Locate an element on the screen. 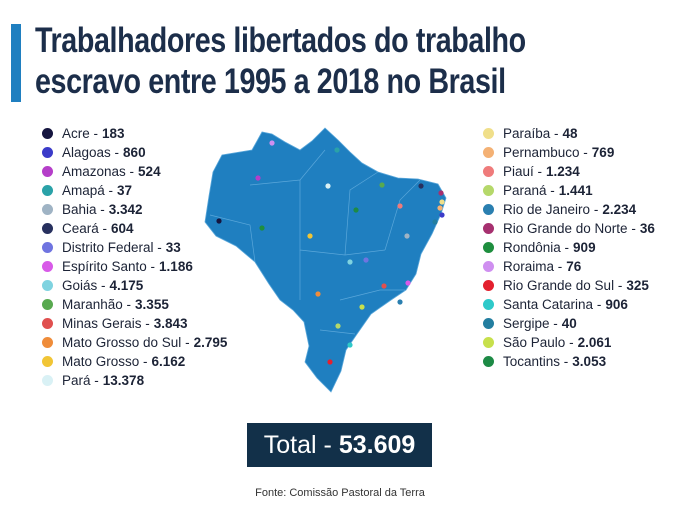 This screenshot has height=516, width=680. legend-value: 4.175 is located at coordinates (126, 285).